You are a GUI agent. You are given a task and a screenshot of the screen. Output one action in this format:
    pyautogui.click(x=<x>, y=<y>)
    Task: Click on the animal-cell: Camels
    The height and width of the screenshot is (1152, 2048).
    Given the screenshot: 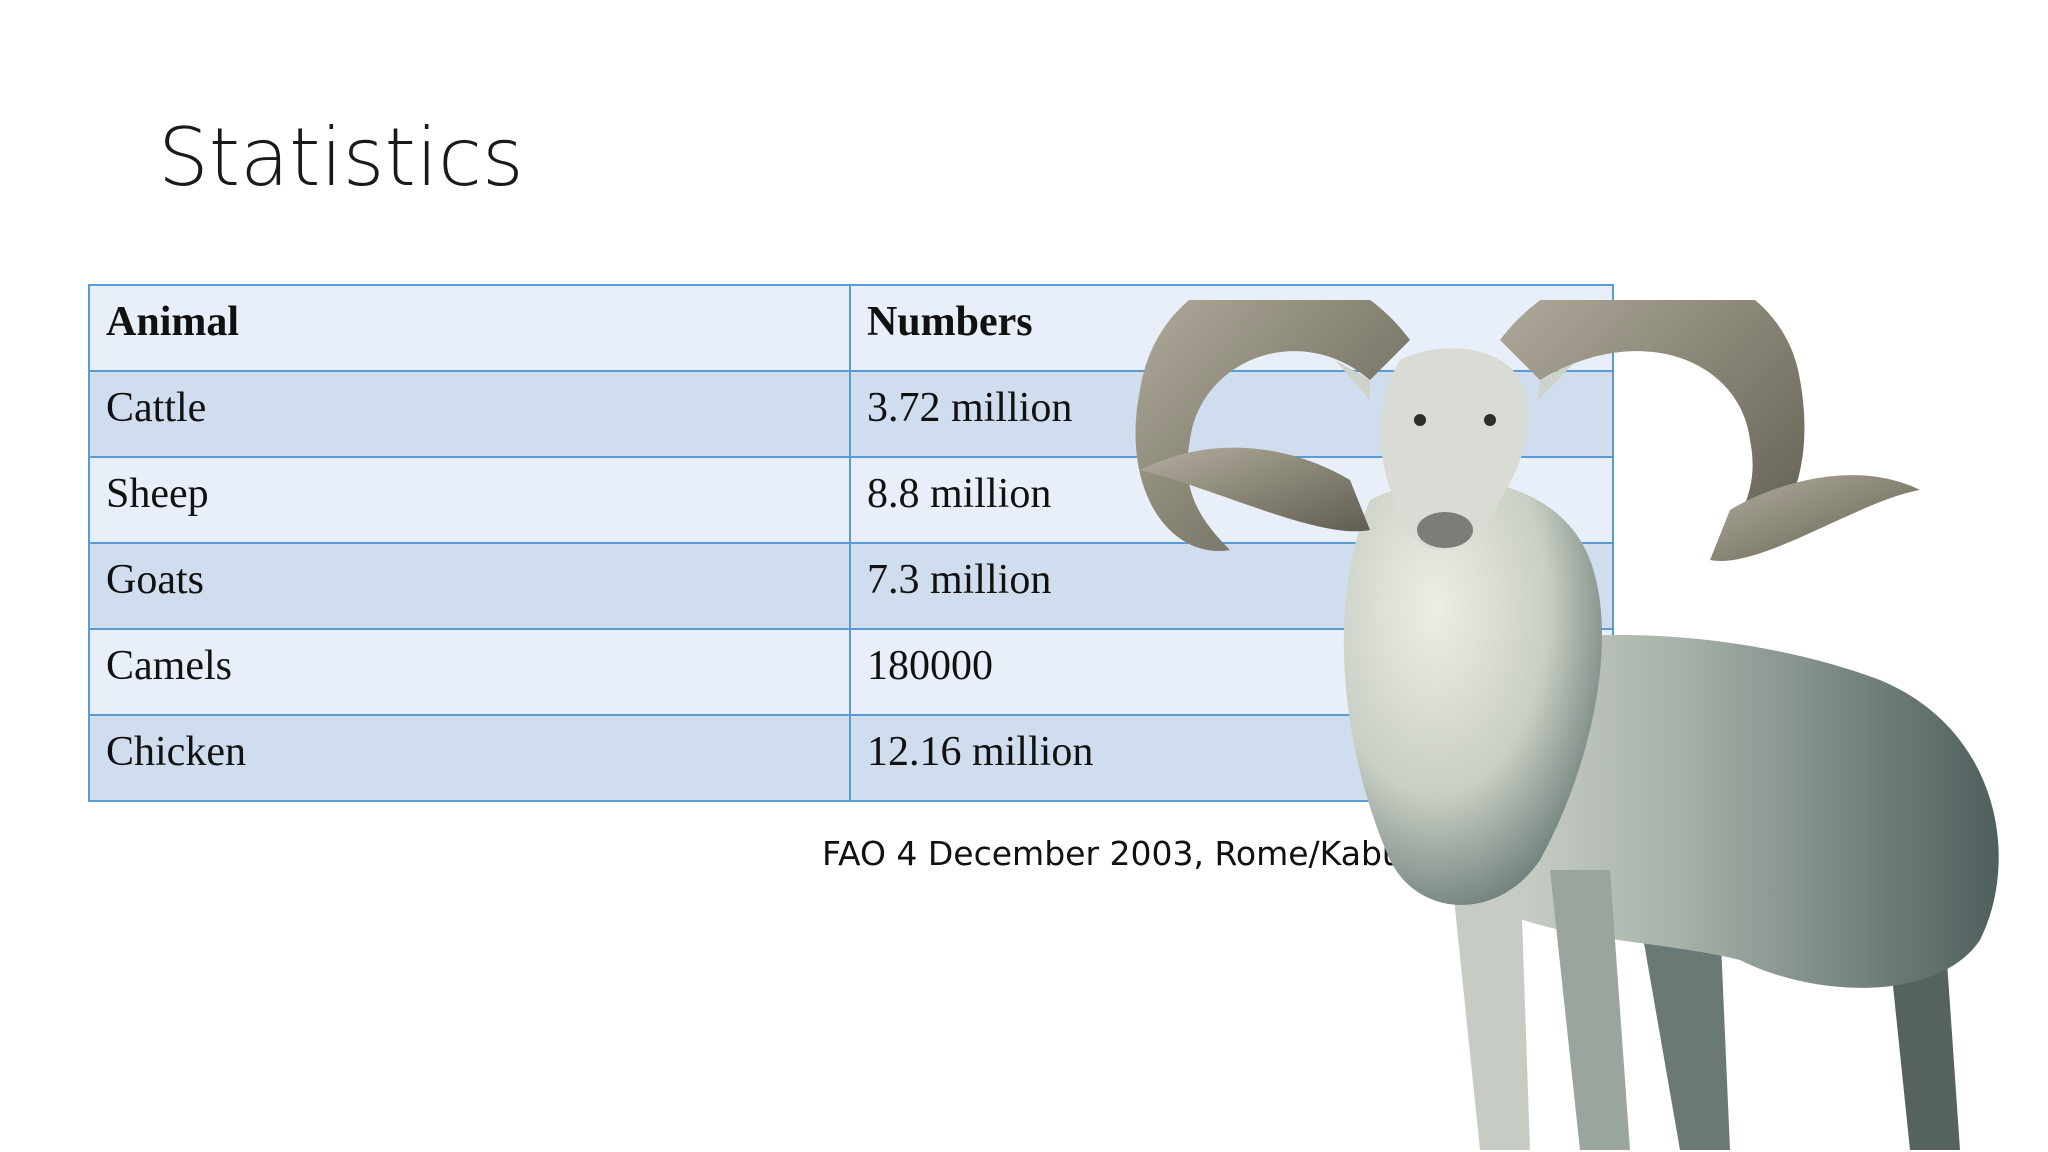 What is the action you would take?
    pyautogui.click(x=469, y=672)
    